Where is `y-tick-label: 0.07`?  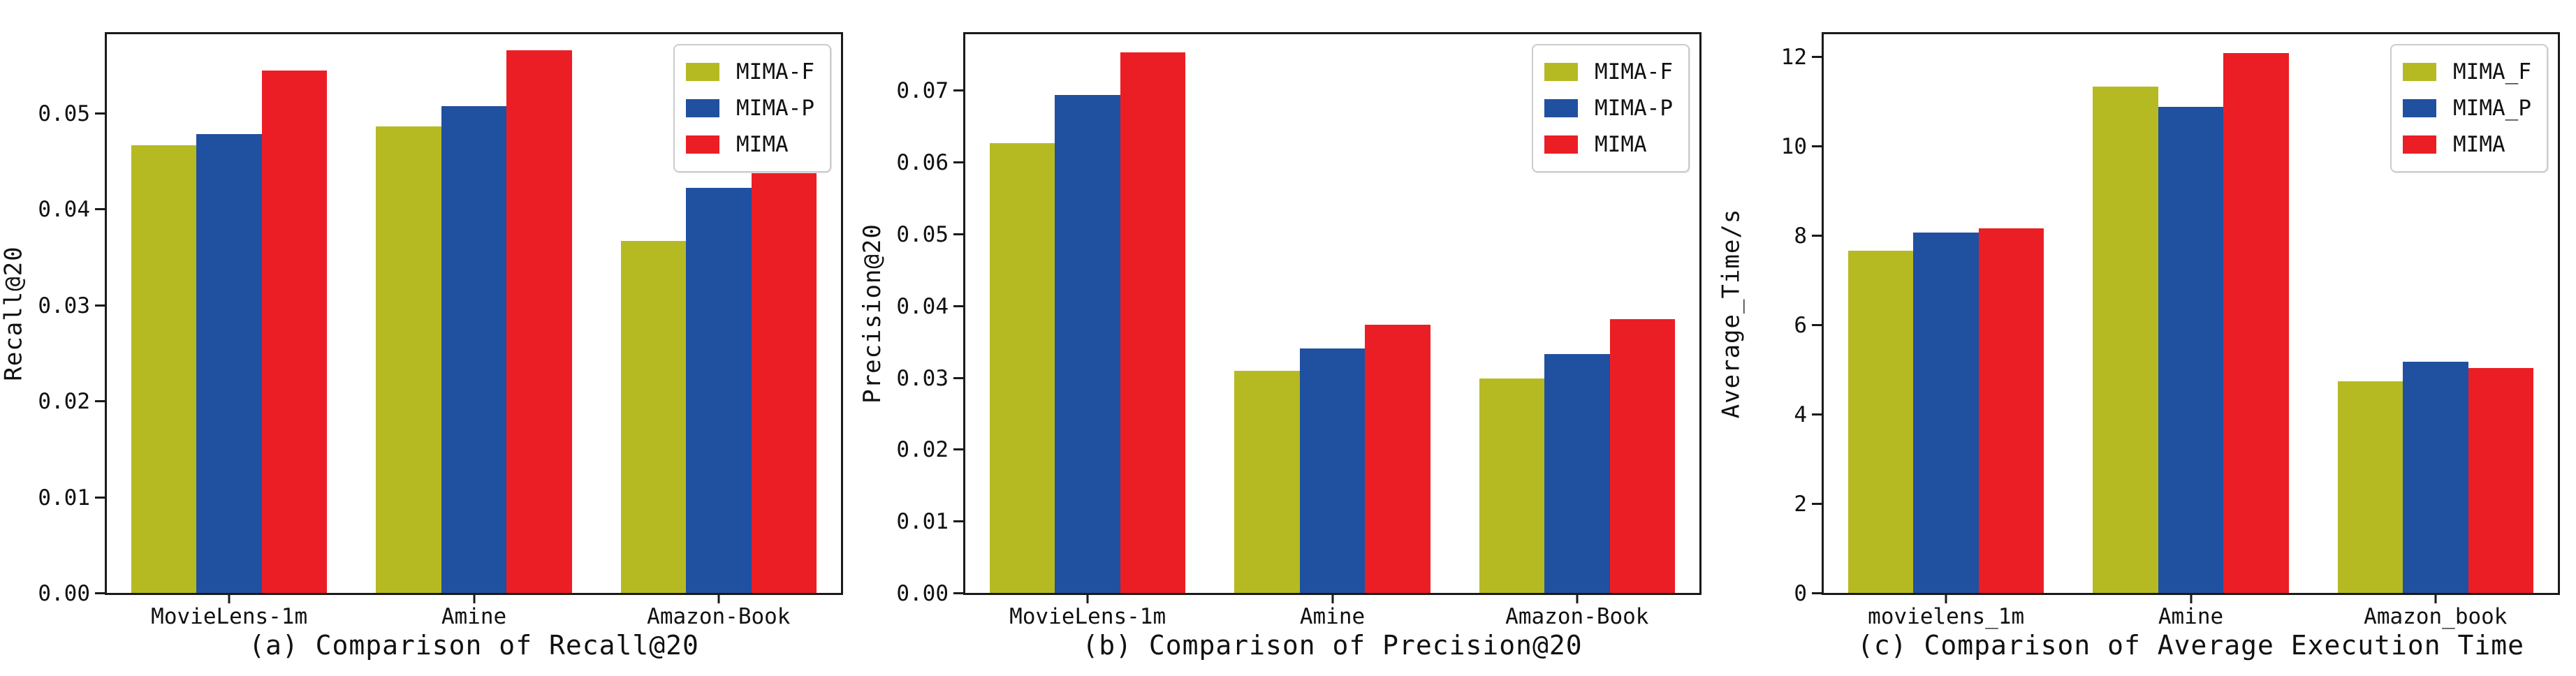 y-tick-label: 0.07 is located at coordinates (923, 91).